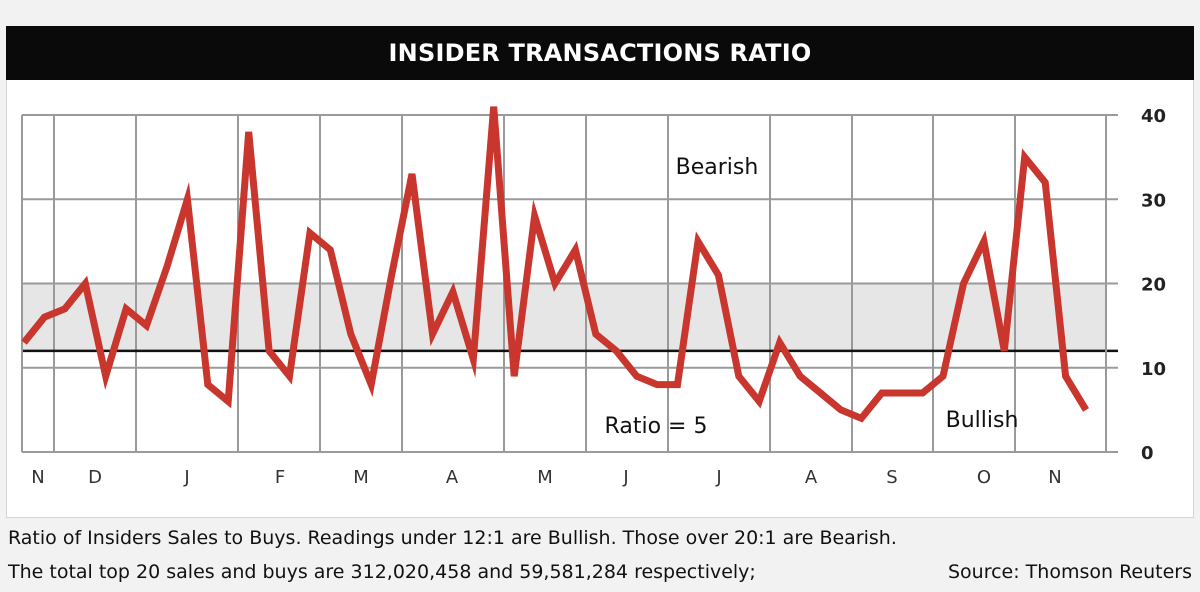 The height and width of the screenshot is (592, 1200). What do you see at coordinates (1147, 453) in the screenshot?
I see `y-tick-label: 0` at bounding box center [1147, 453].